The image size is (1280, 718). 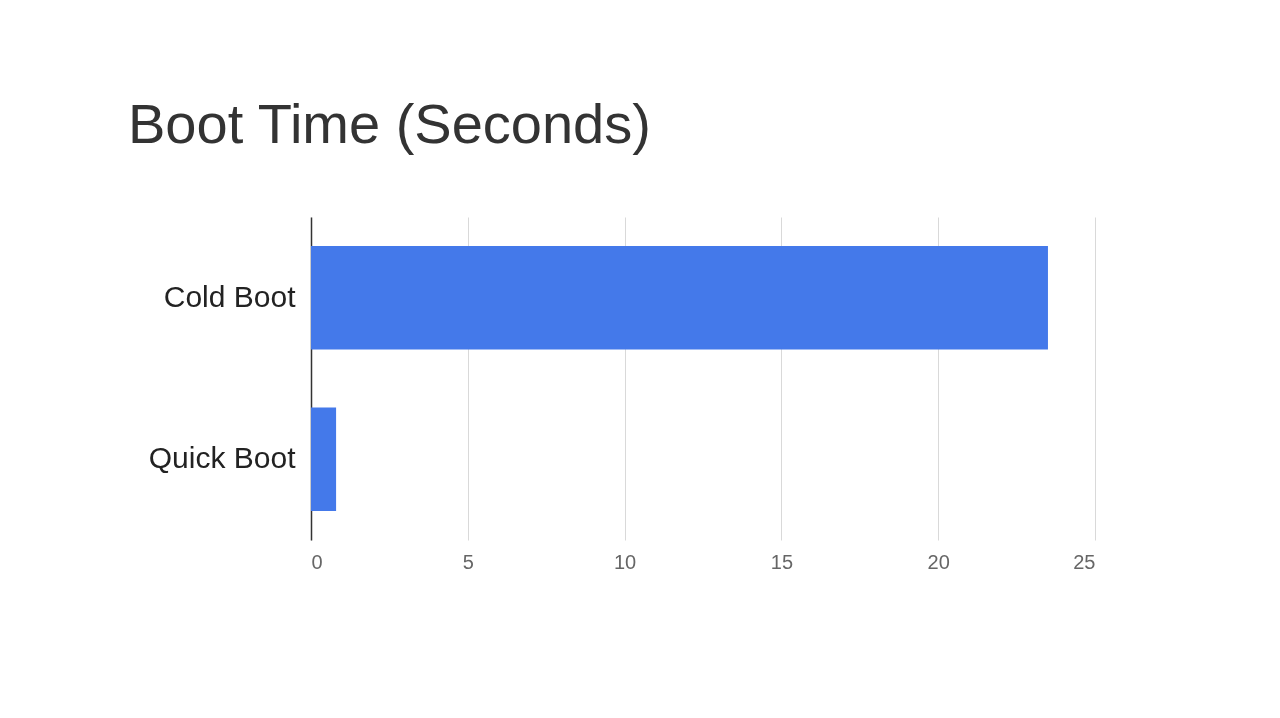 What do you see at coordinates (389, 123) in the screenshot?
I see `chart-title: Boot Time (Seconds)` at bounding box center [389, 123].